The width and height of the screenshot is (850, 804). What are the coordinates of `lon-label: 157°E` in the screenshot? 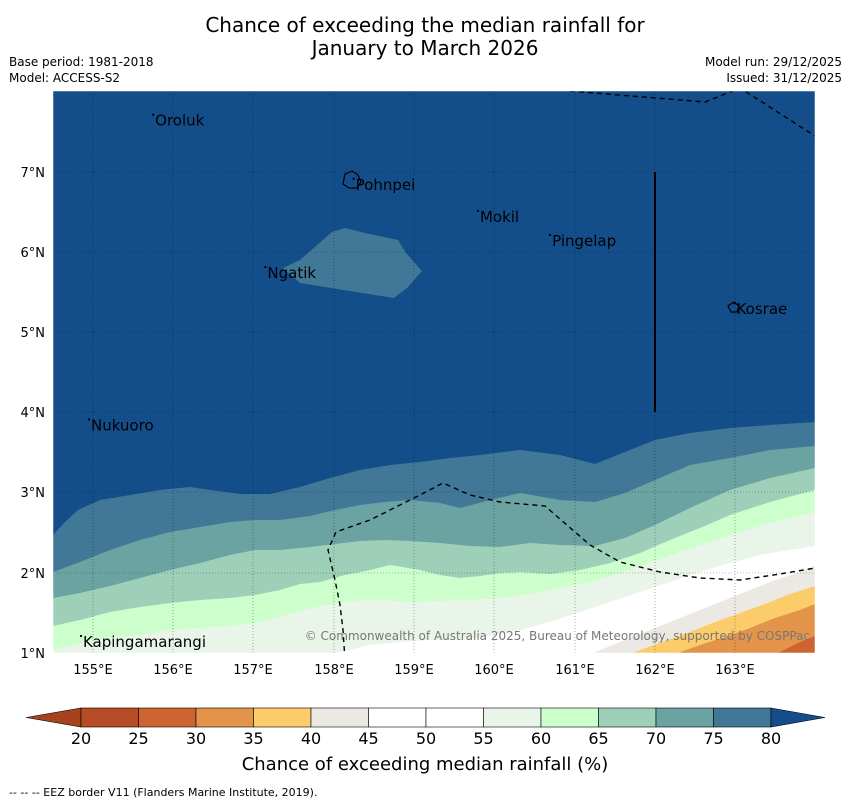 It's located at (253, 670).